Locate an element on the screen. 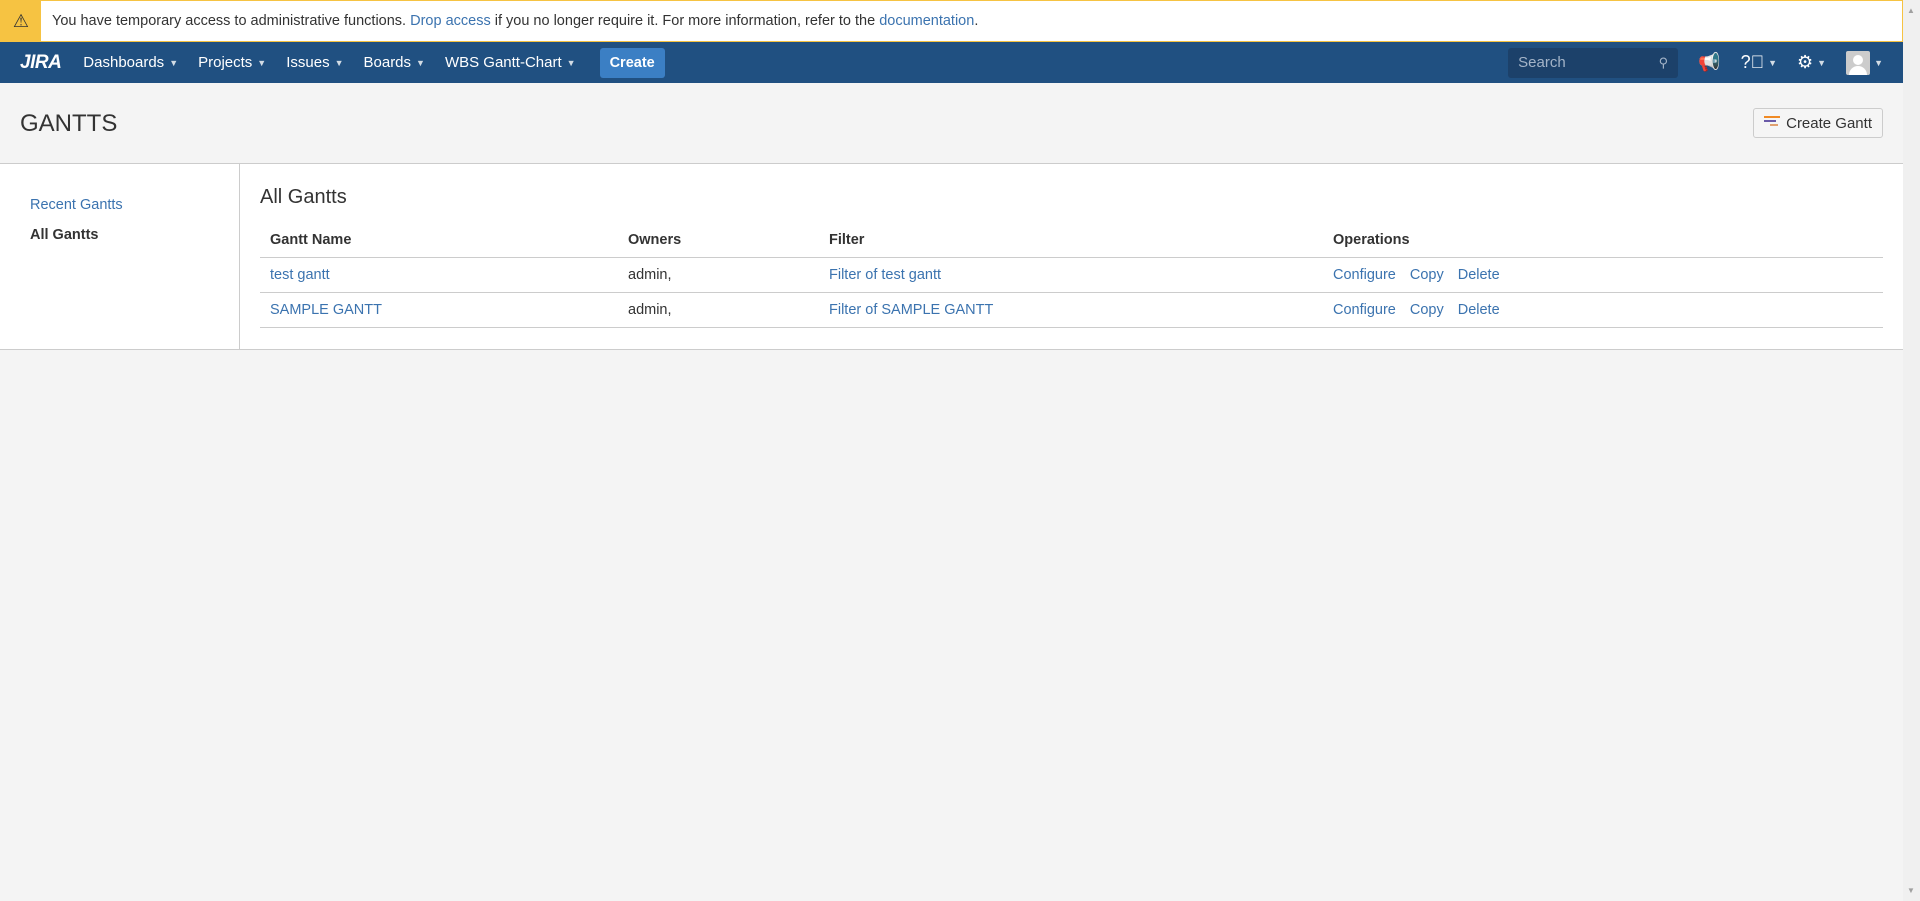 The image size is (1920, 901). nav-boards: Boards ▼ is located at coordinates (394, 62).